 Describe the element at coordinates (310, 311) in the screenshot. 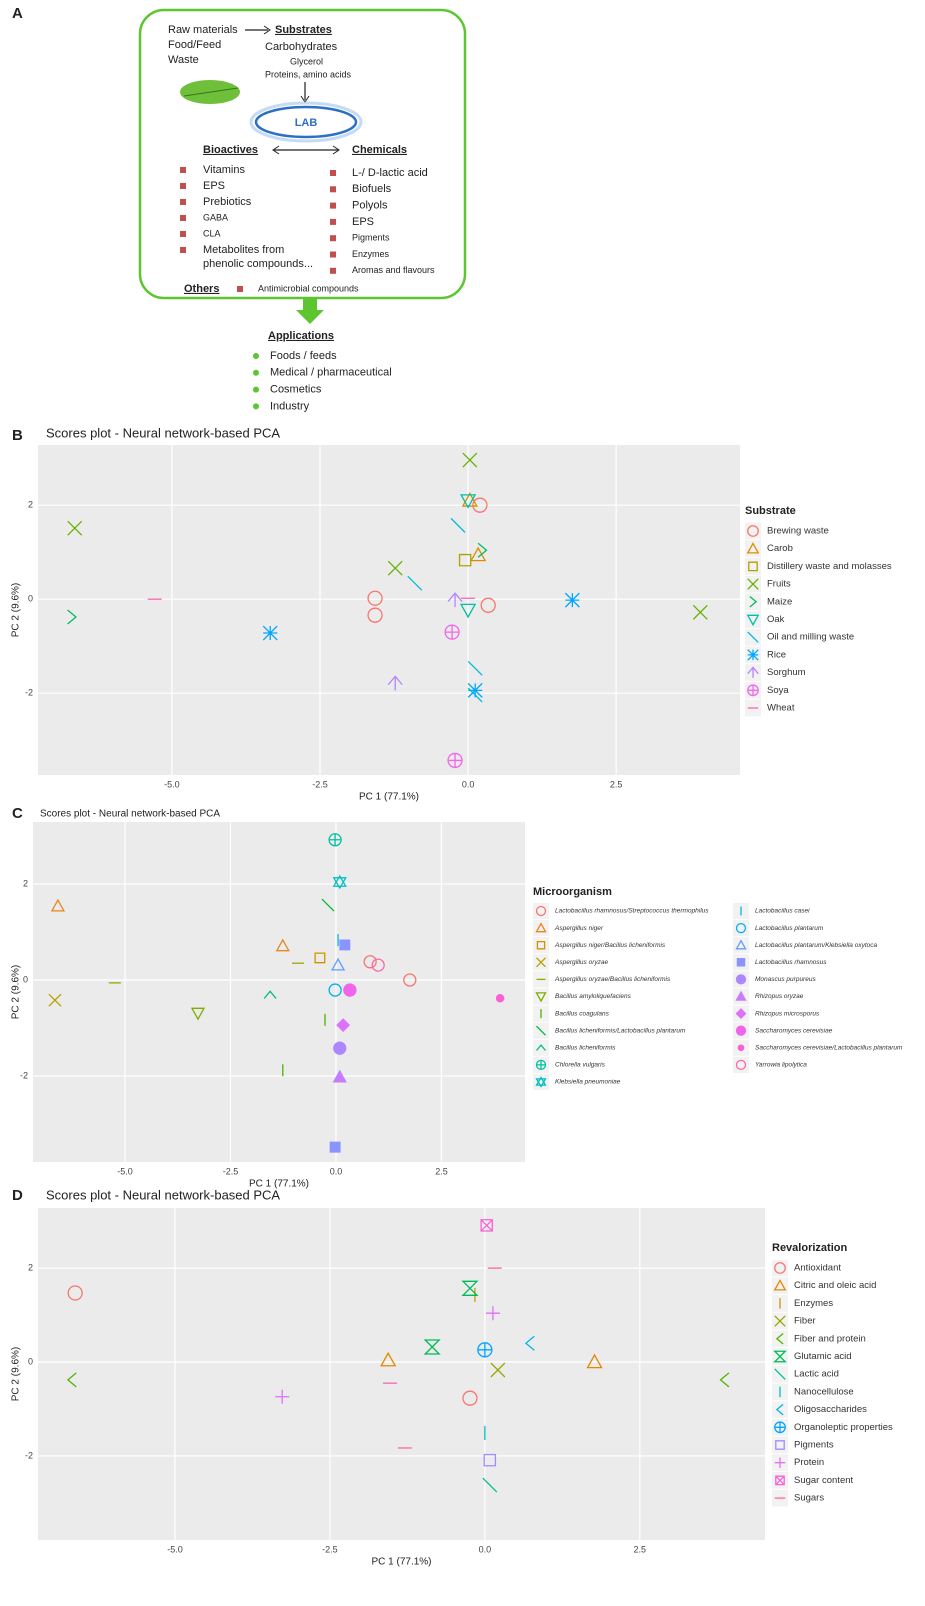

I see `down-arrow` at that location.